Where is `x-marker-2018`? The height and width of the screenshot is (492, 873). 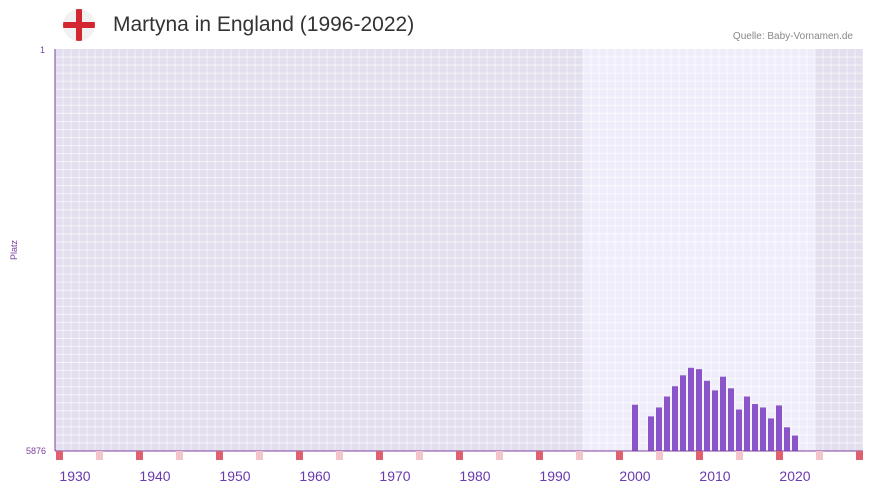
x-marker-2018 is located at coordinates (779, 455).